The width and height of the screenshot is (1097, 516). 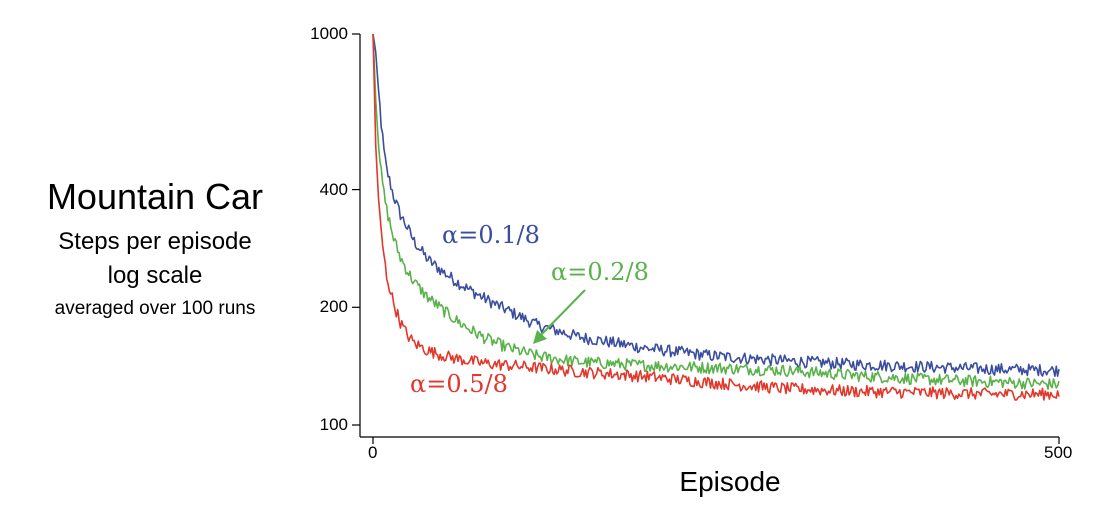 I want to click on figure-side-subtitle-scale: log scale, so click(x=155, y=275).